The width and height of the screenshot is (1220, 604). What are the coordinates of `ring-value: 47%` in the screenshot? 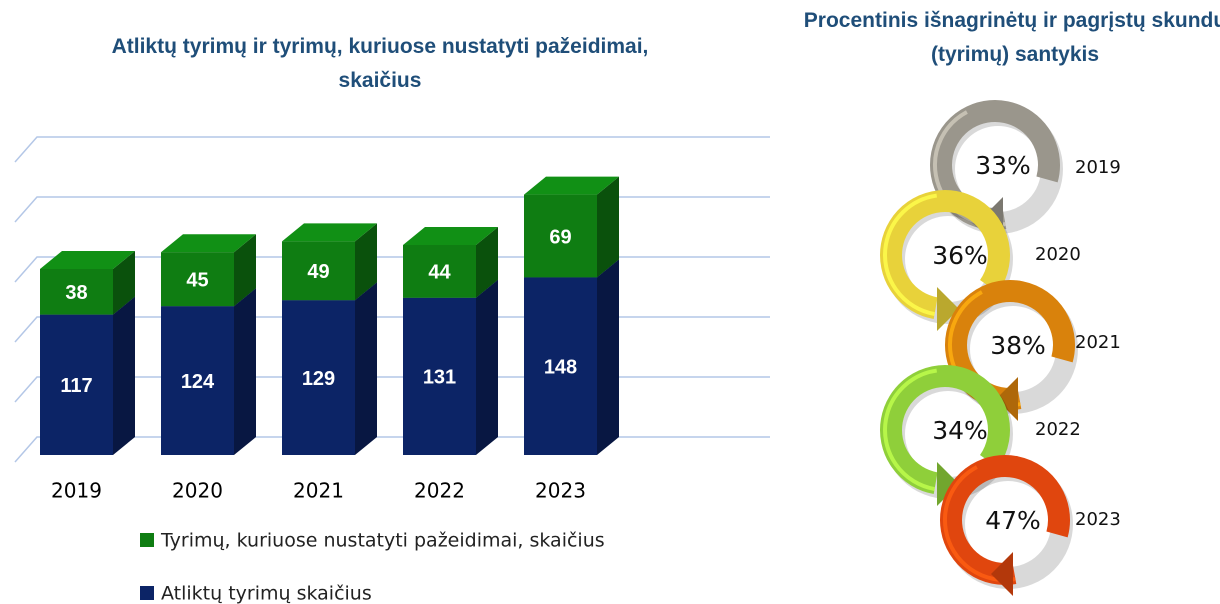 It's located at (1013, 520).